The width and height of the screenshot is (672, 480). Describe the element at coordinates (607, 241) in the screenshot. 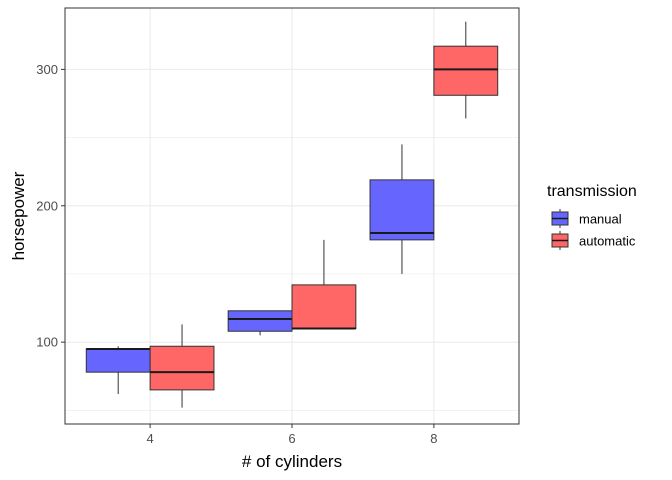

I see `legend-label: automatic` at that location.